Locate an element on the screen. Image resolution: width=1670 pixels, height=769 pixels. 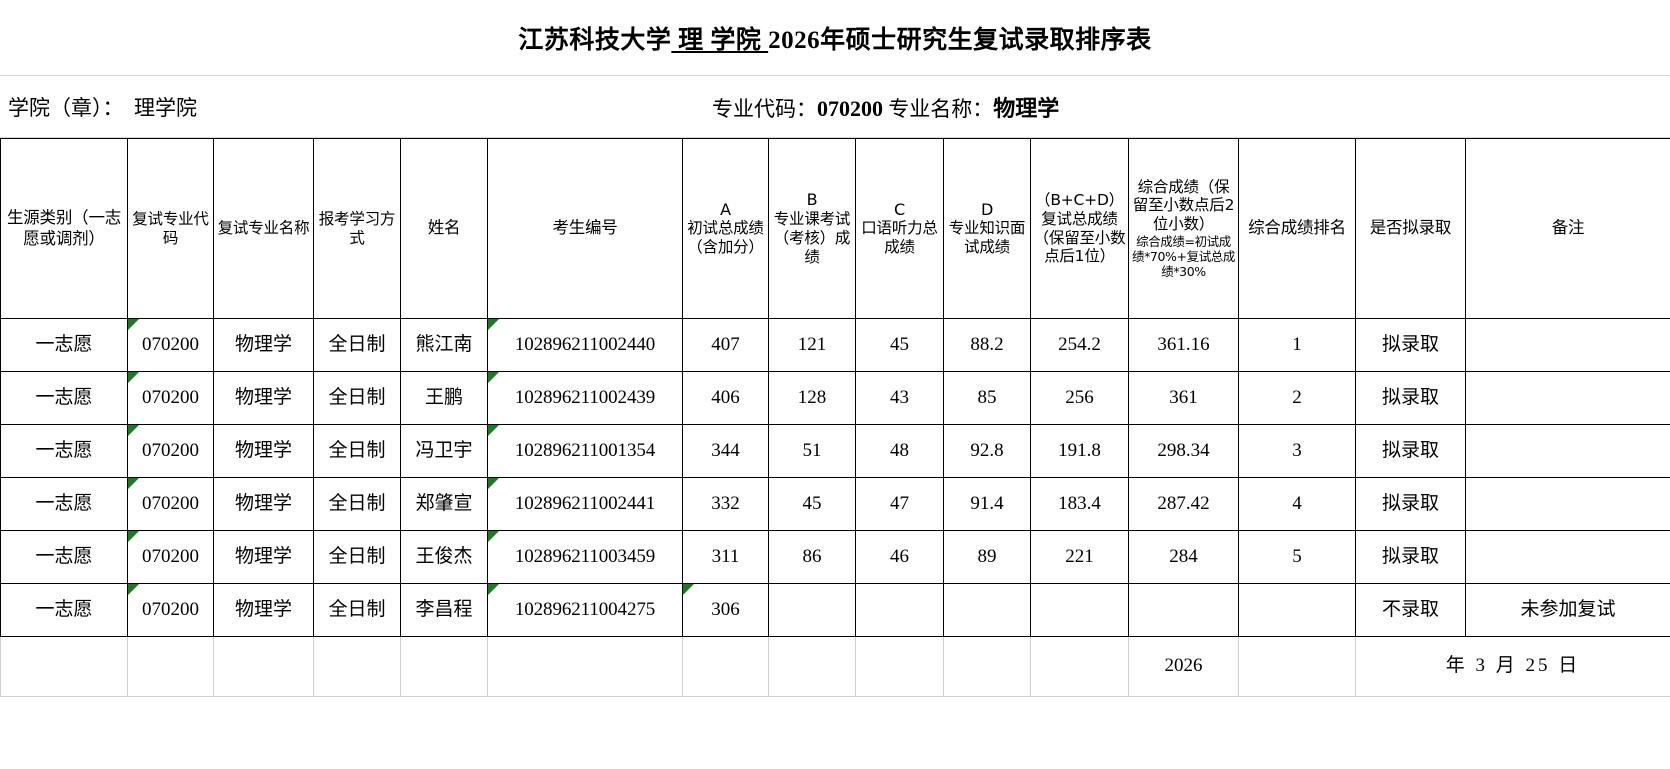
cell-c: 46 is located at coordinates (899, 557).